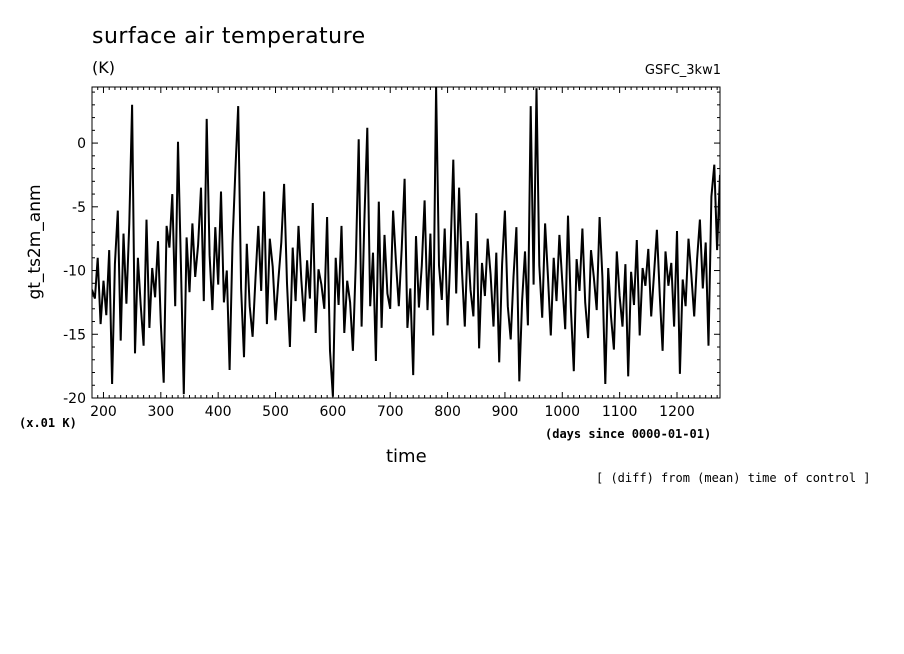 This screenshot has width=904, height=654. Describe the element at coordinates (620, 412) in the screenshot. I see `x-tick-label: 1100` at that location.